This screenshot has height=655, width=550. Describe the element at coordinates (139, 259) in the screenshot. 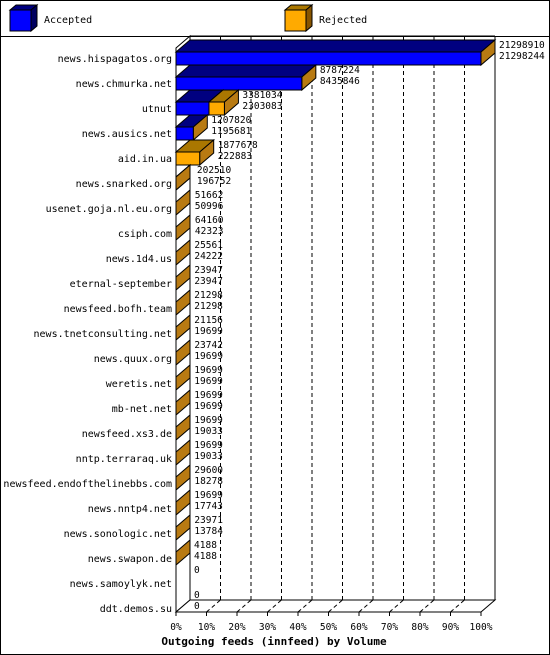

I see `category-label: news.1d4.us` at that location.